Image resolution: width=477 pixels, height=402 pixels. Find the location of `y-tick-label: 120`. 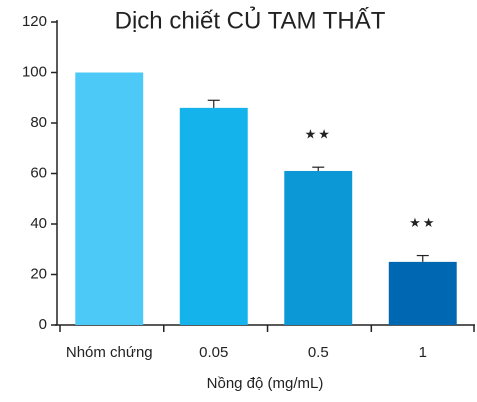

y-tick-label: 120 is located at coordinates (34, 21).